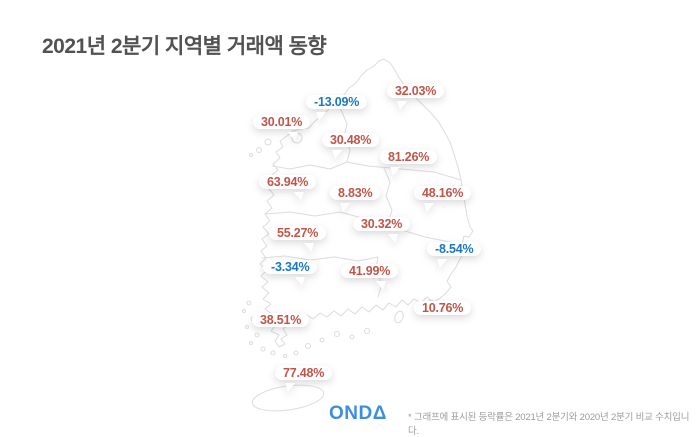 The width and height of the screenshot is (700, 437). I want to click on percent-bubble: 63.94%, so click(288, 186).